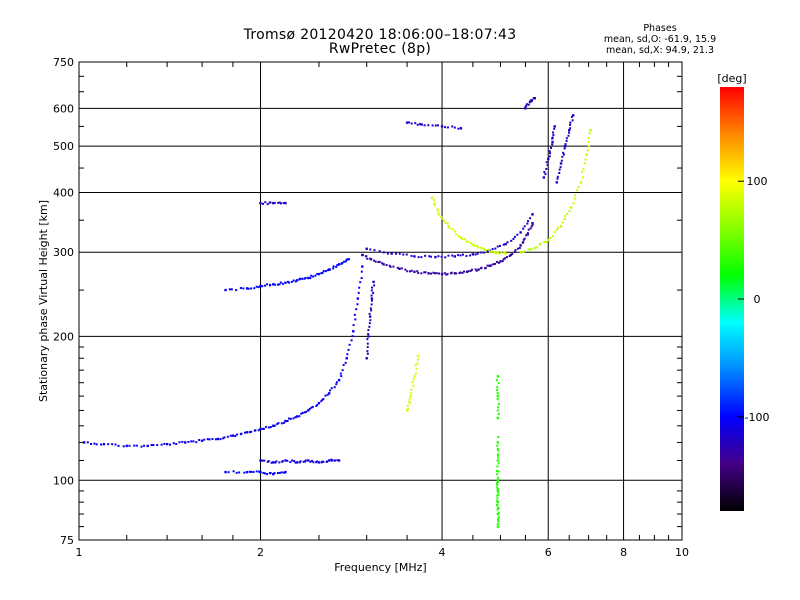 The height and width of the screenshot is (600, 800). What do you see at coordinates (67, 540) in the screenshot?
I see `y-tick-label: 75` at bounding box center [67, 540].